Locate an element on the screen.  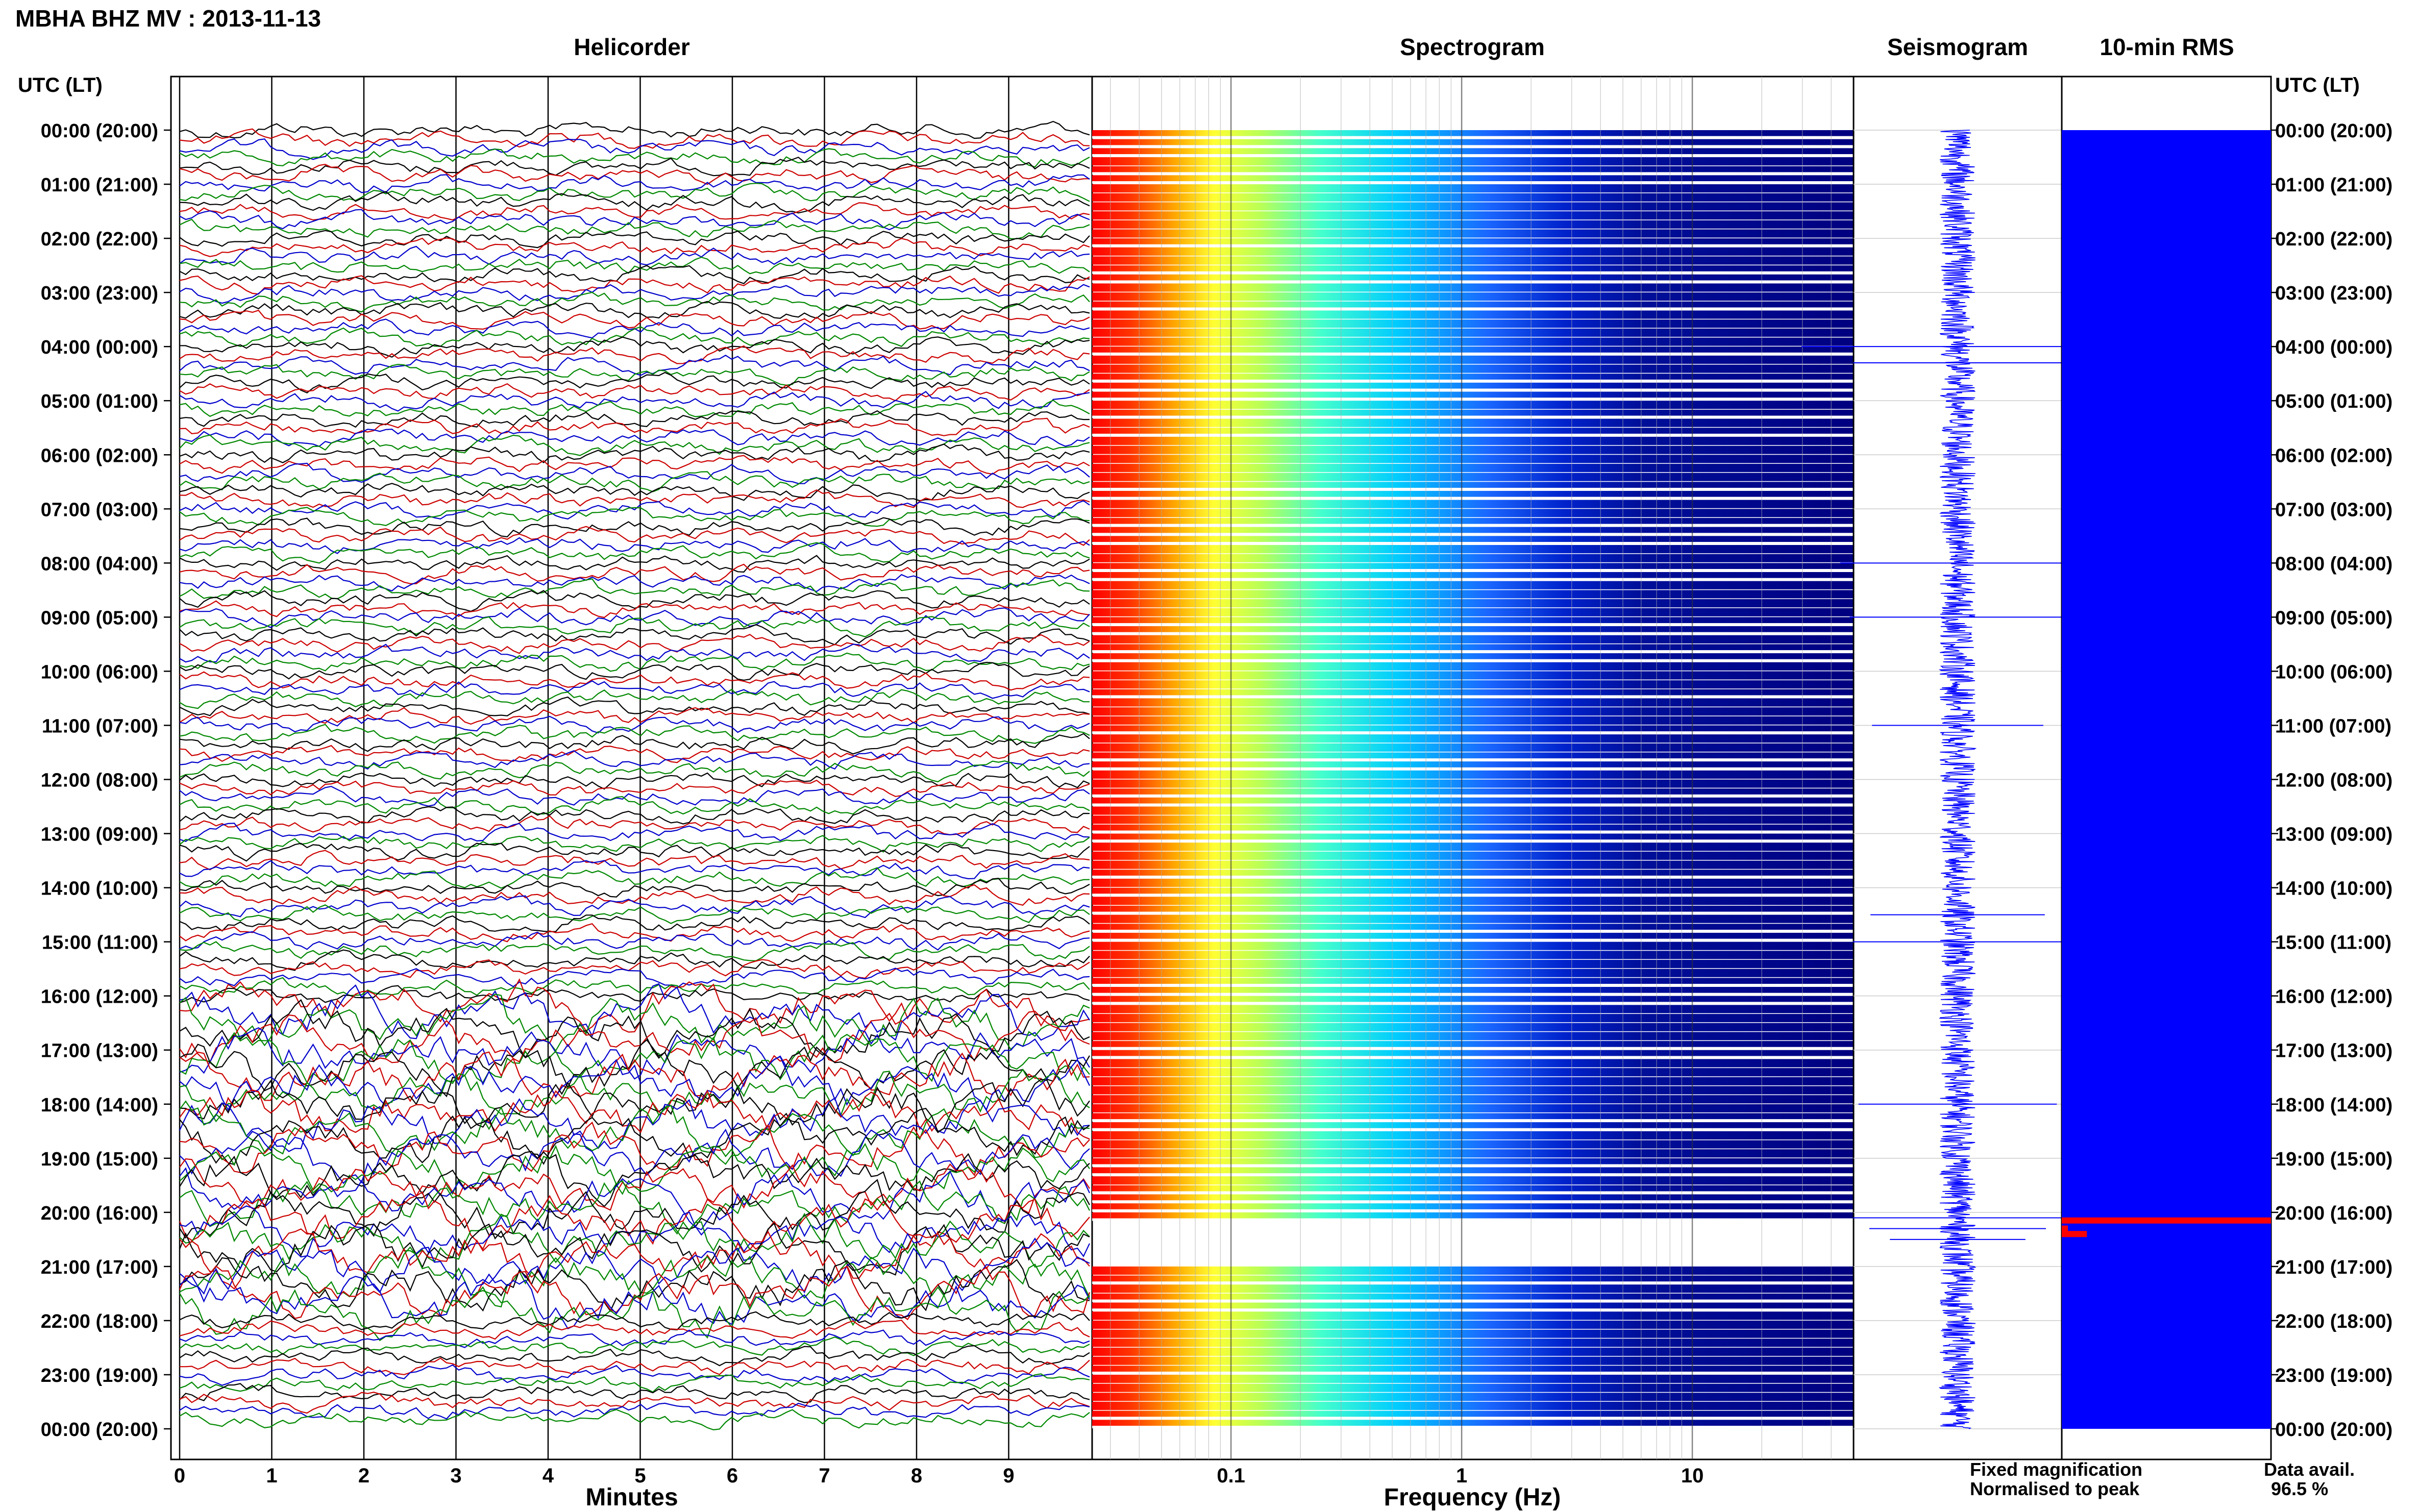
spectrogram-xtick-label: 0.1 is located at coordinates (1231, 1476).